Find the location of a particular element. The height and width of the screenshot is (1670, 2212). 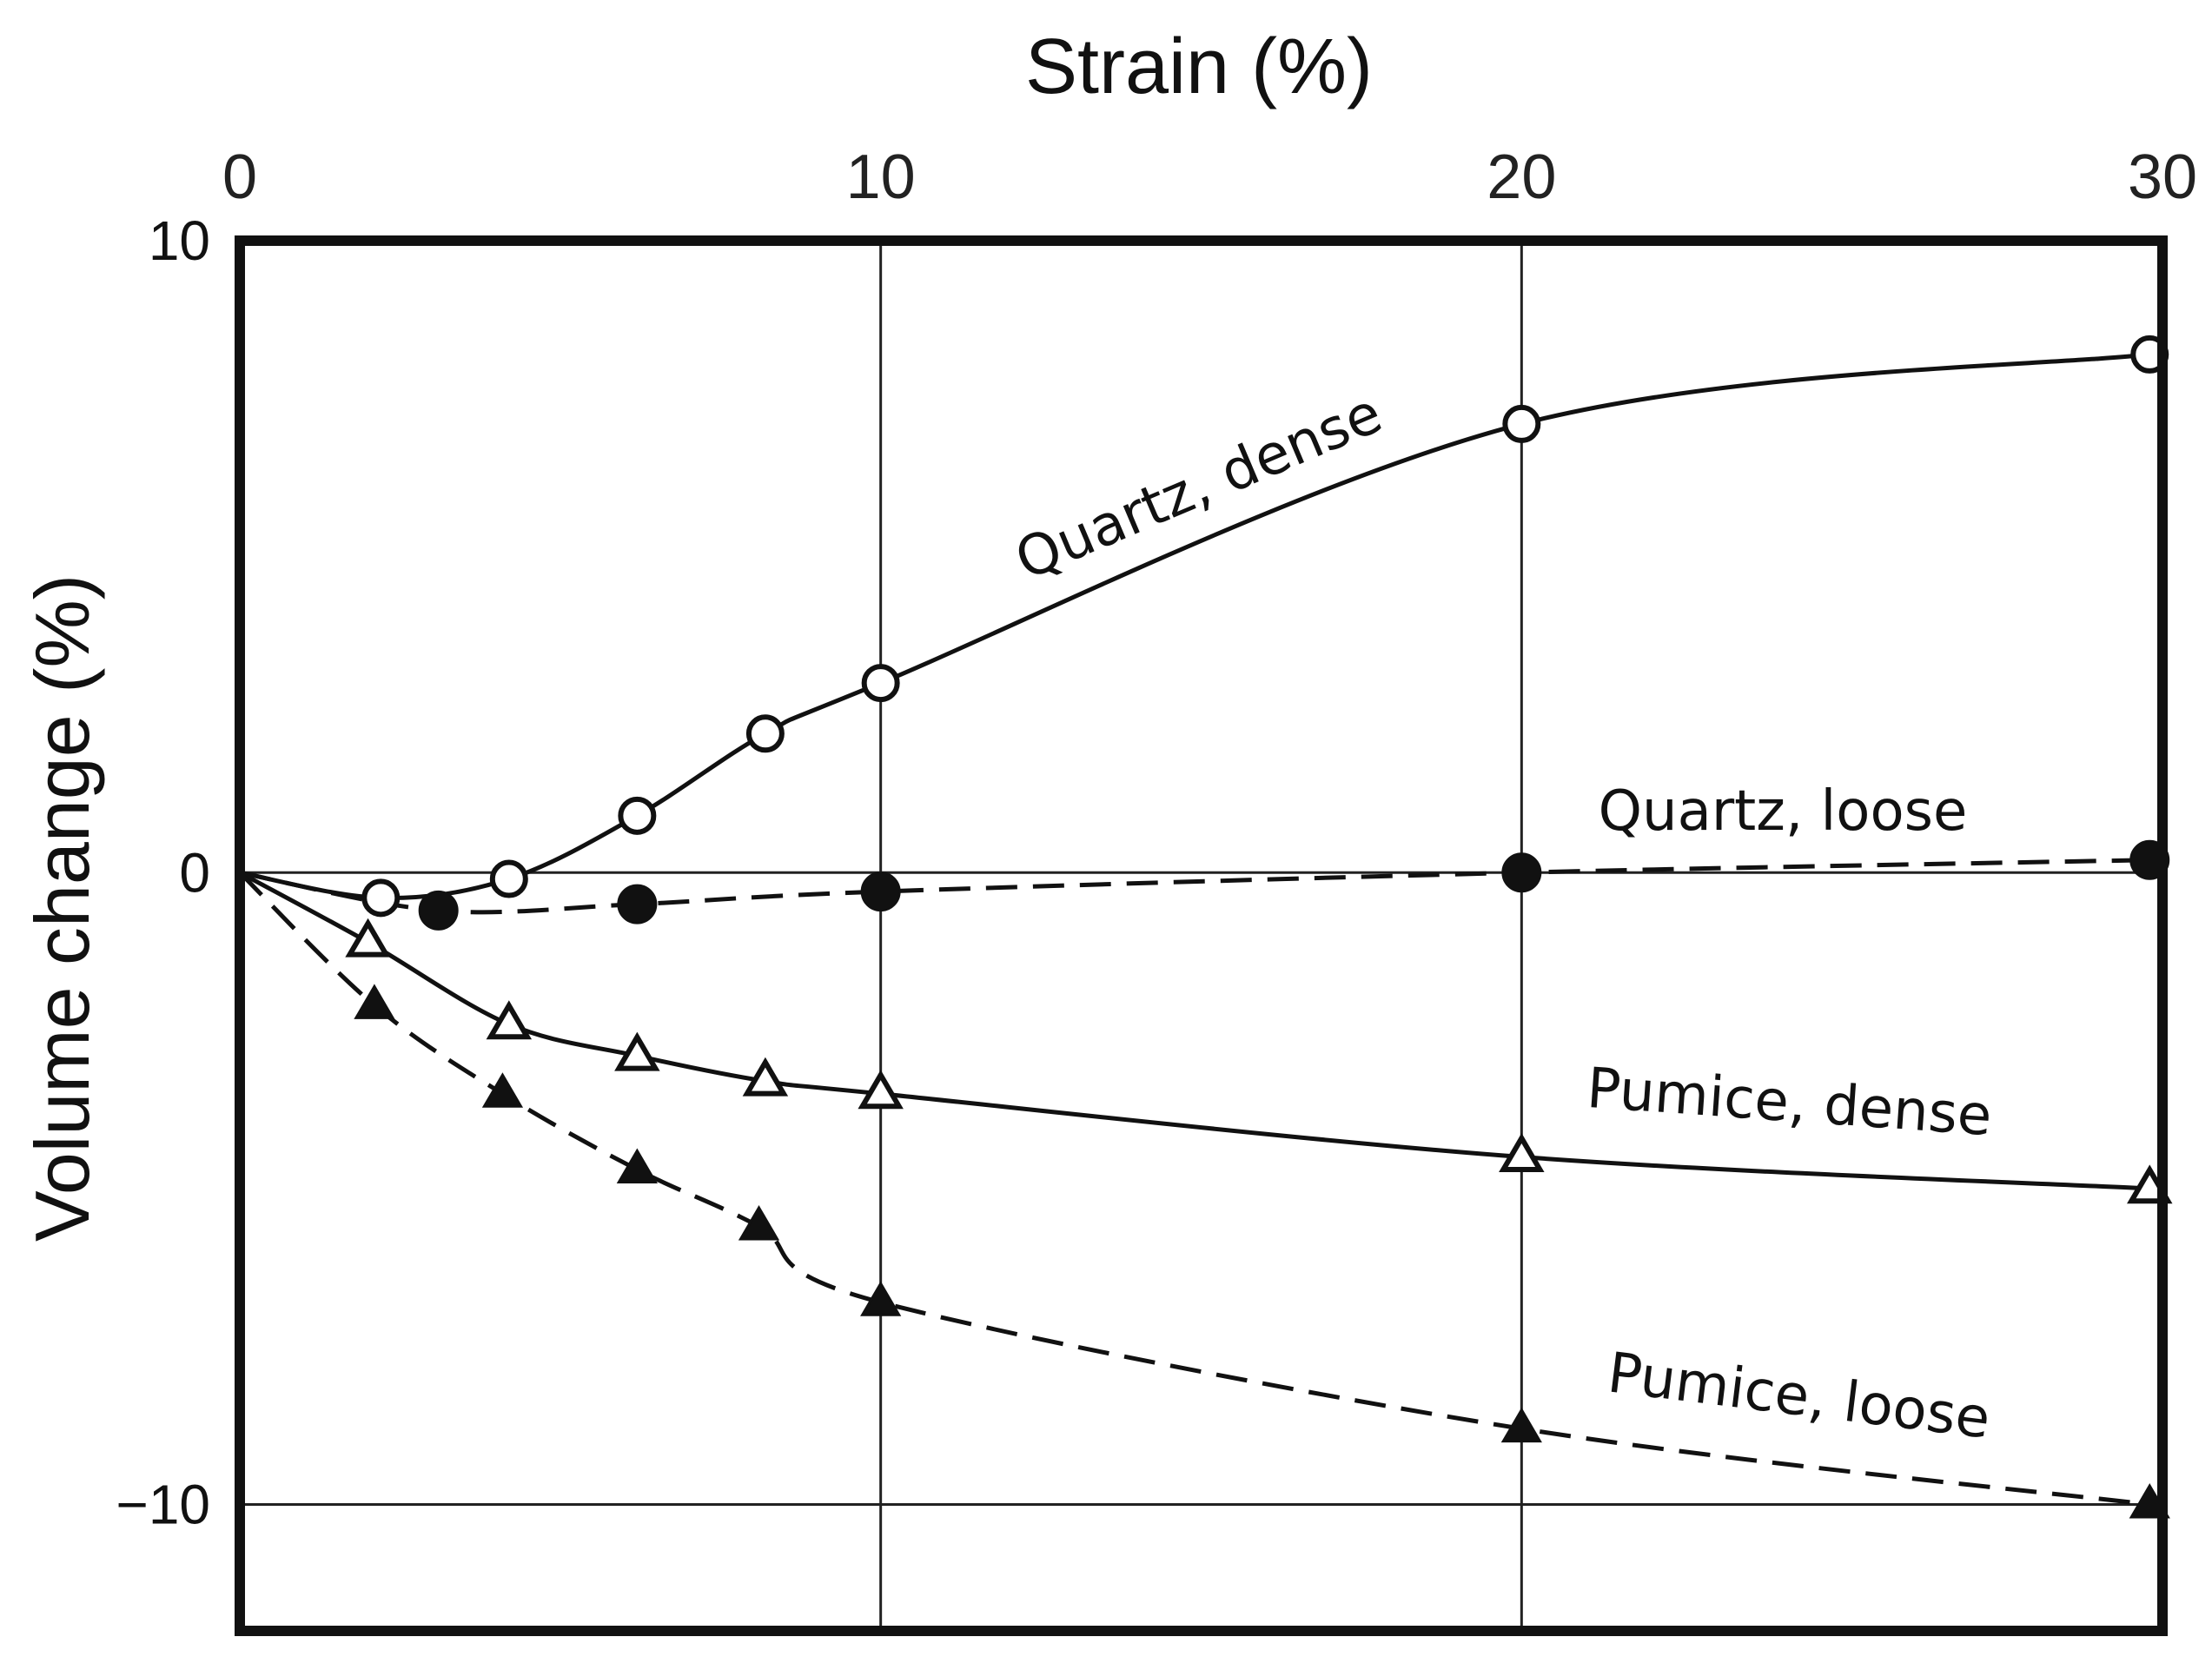

x-axis-title: Strain (%) is located at coordinates (1199, 66).